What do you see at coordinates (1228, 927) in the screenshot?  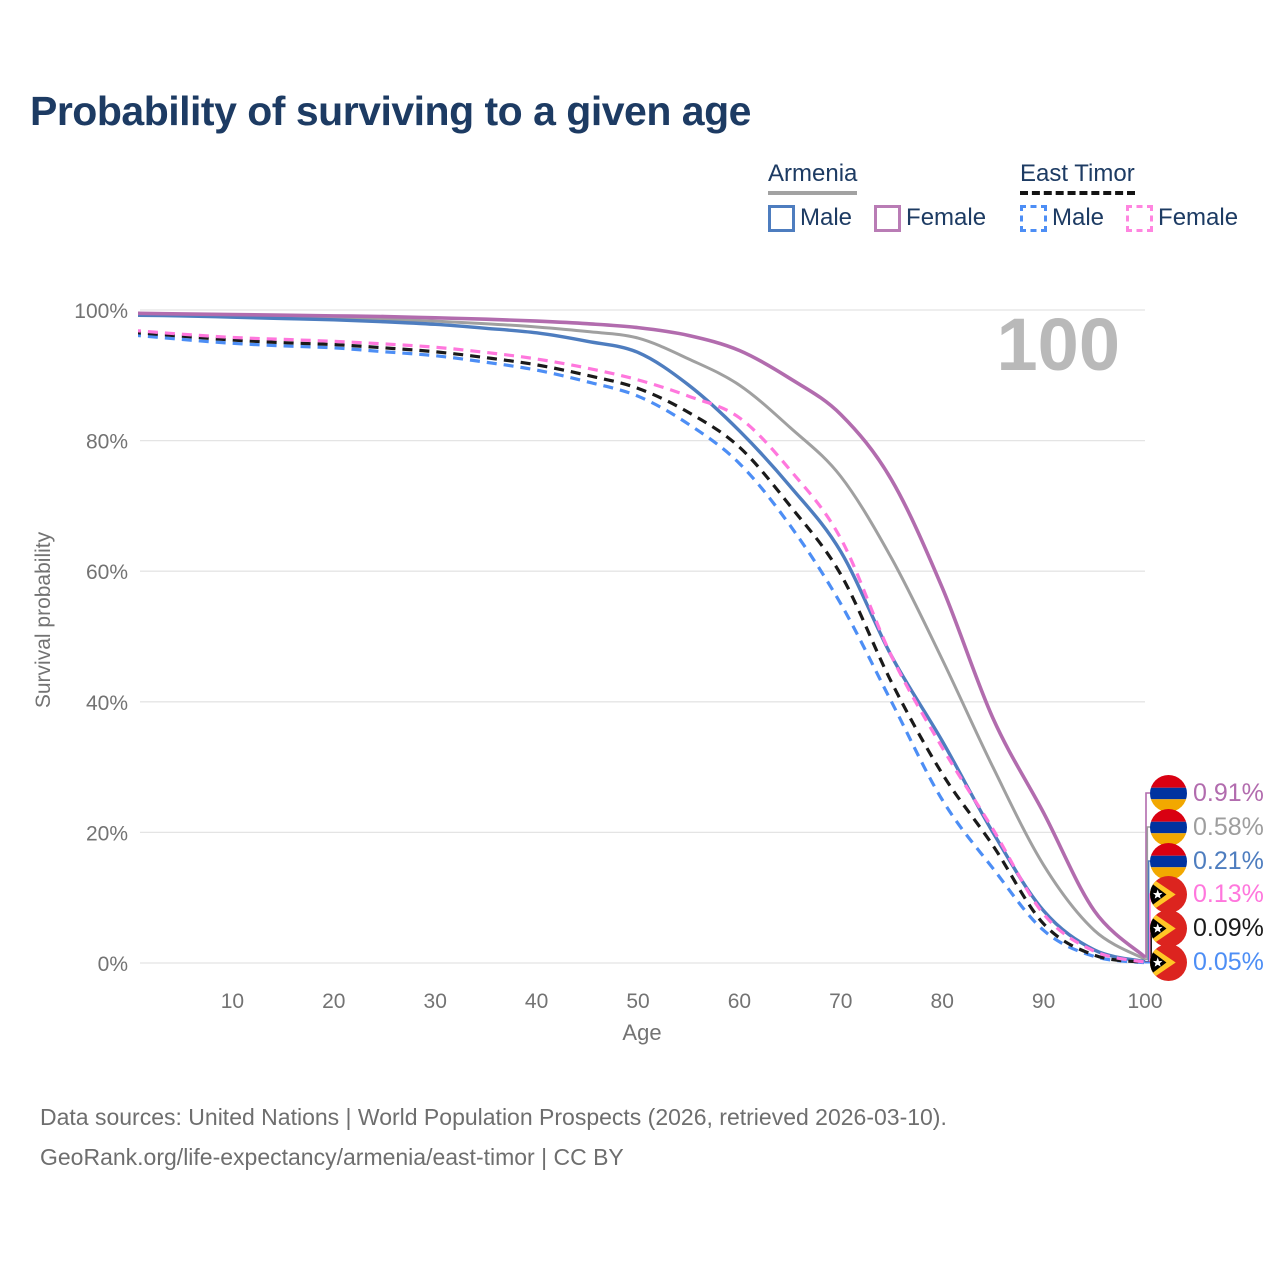 I see `end-label-value: 0.09%` at bounding box center [1228, 927].